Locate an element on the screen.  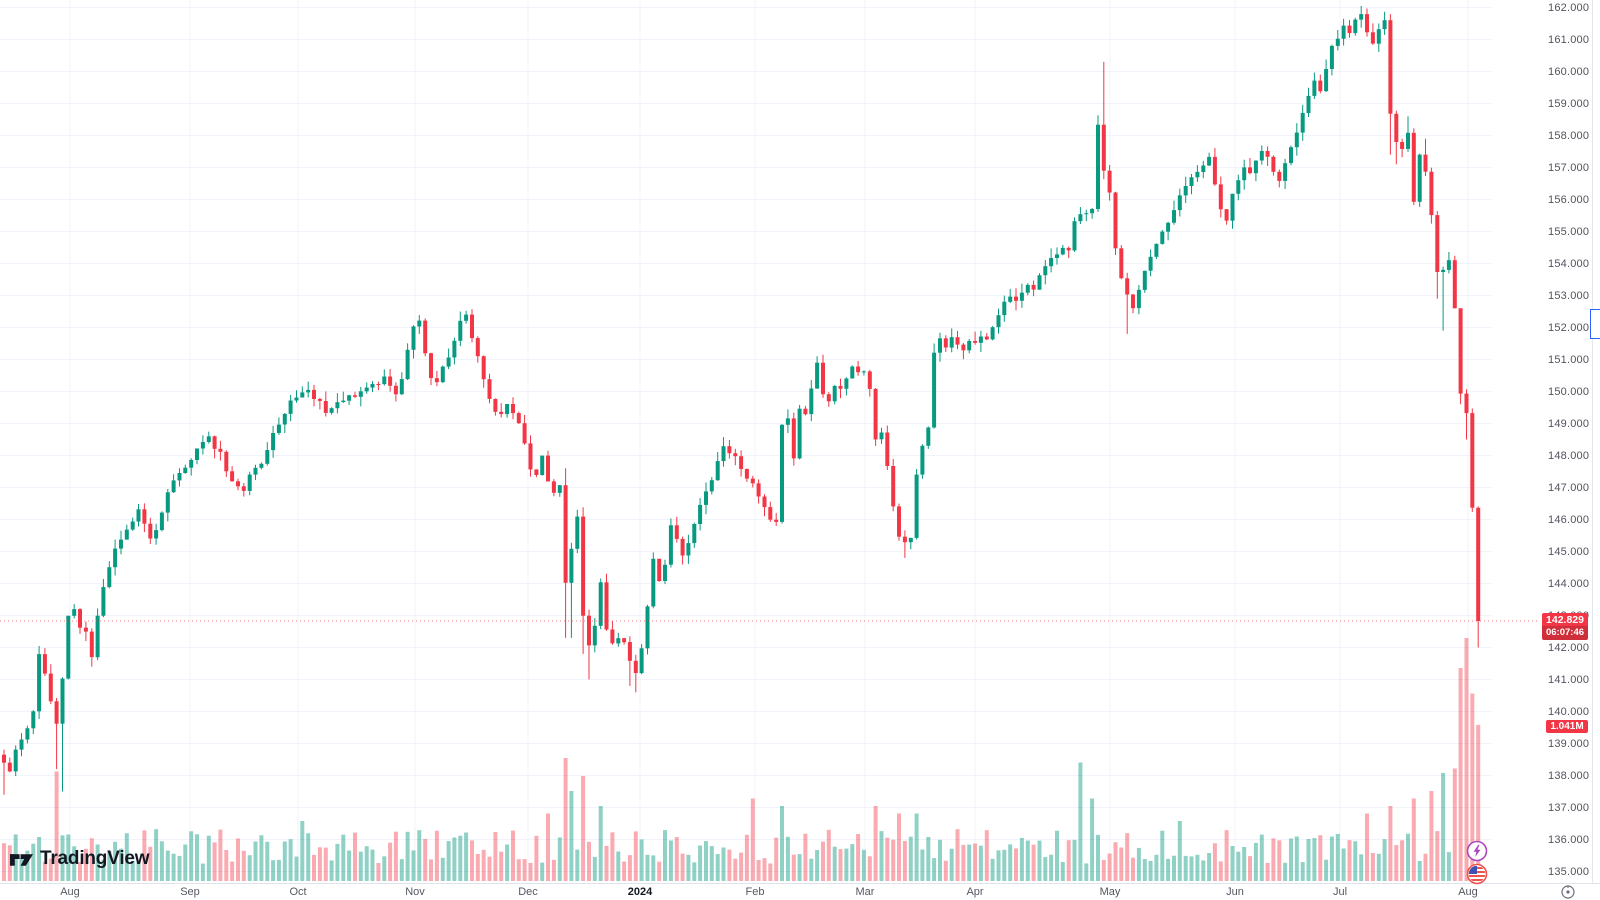
price-tick-label: 140.000 is located at coordinates (1569, 711).